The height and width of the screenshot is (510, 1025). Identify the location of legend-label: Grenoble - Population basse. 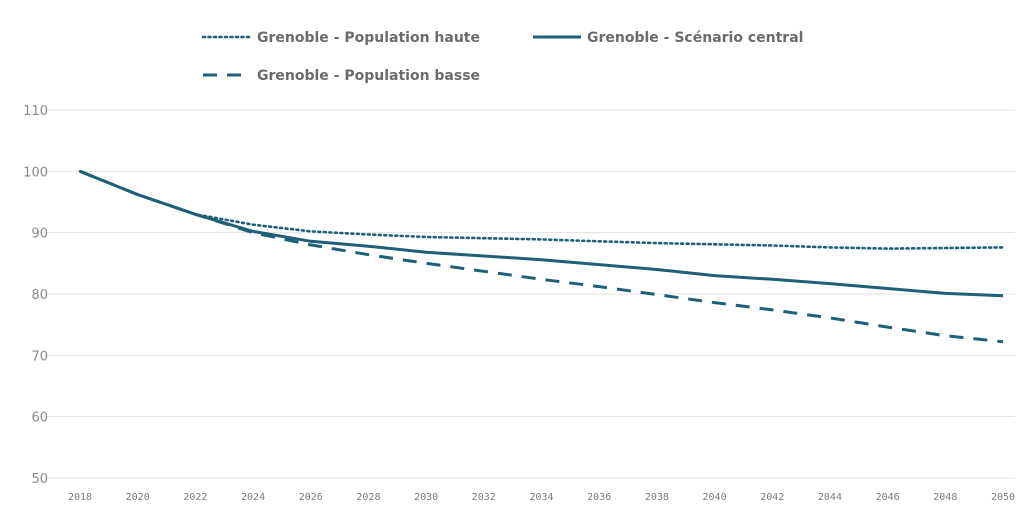
(368, 76).